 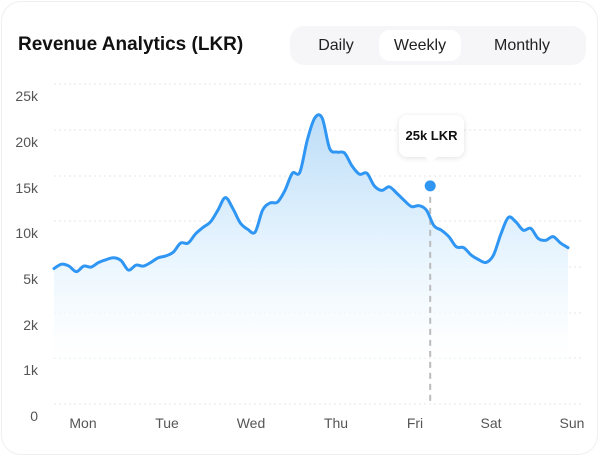 What do you see at coordinates (27, 233) in the screenshot?
I see `y-tick-label: 10k` at bounding box center [27, 233].